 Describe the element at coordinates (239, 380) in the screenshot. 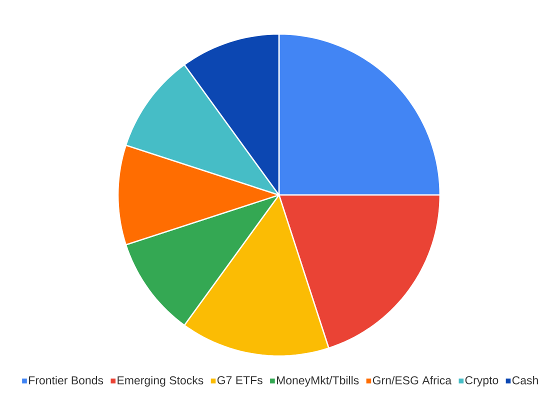

I see `legend-label: G7 ETFs` at that location.